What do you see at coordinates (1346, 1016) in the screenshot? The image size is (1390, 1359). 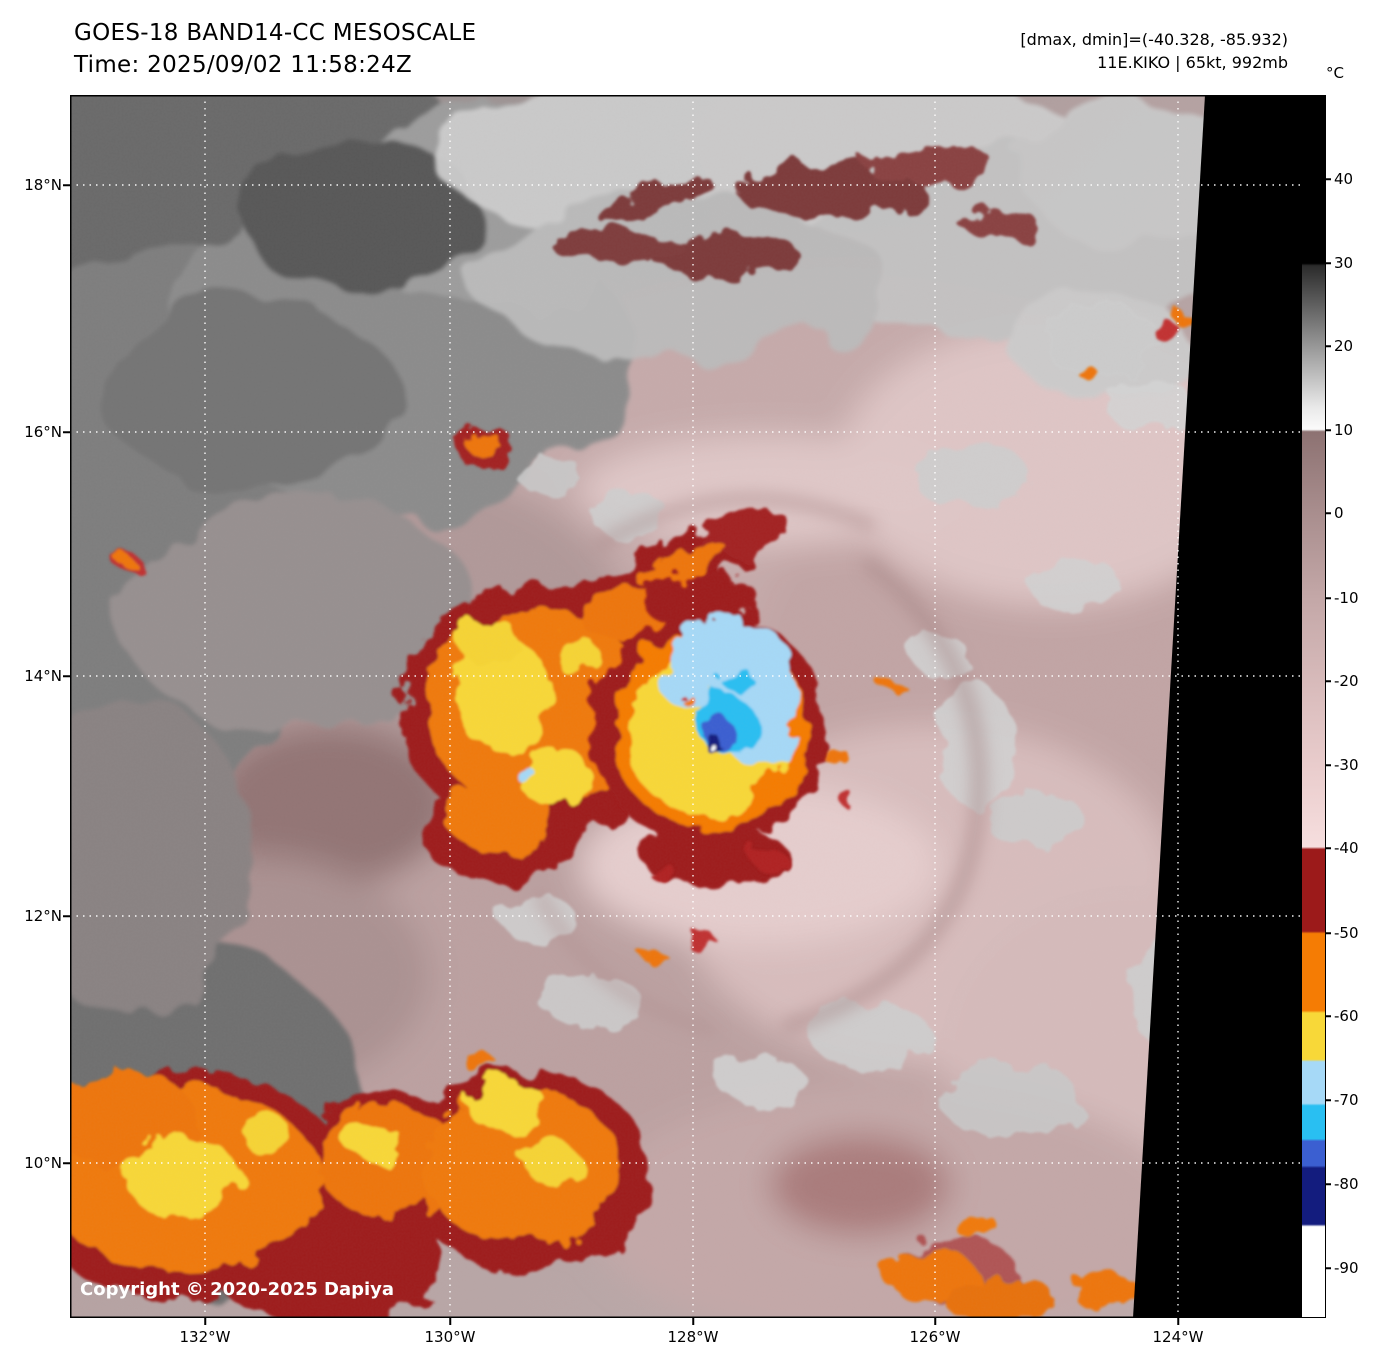 I see `colorbar-tick-n60: -60` at bounding box center [1346, 1016].